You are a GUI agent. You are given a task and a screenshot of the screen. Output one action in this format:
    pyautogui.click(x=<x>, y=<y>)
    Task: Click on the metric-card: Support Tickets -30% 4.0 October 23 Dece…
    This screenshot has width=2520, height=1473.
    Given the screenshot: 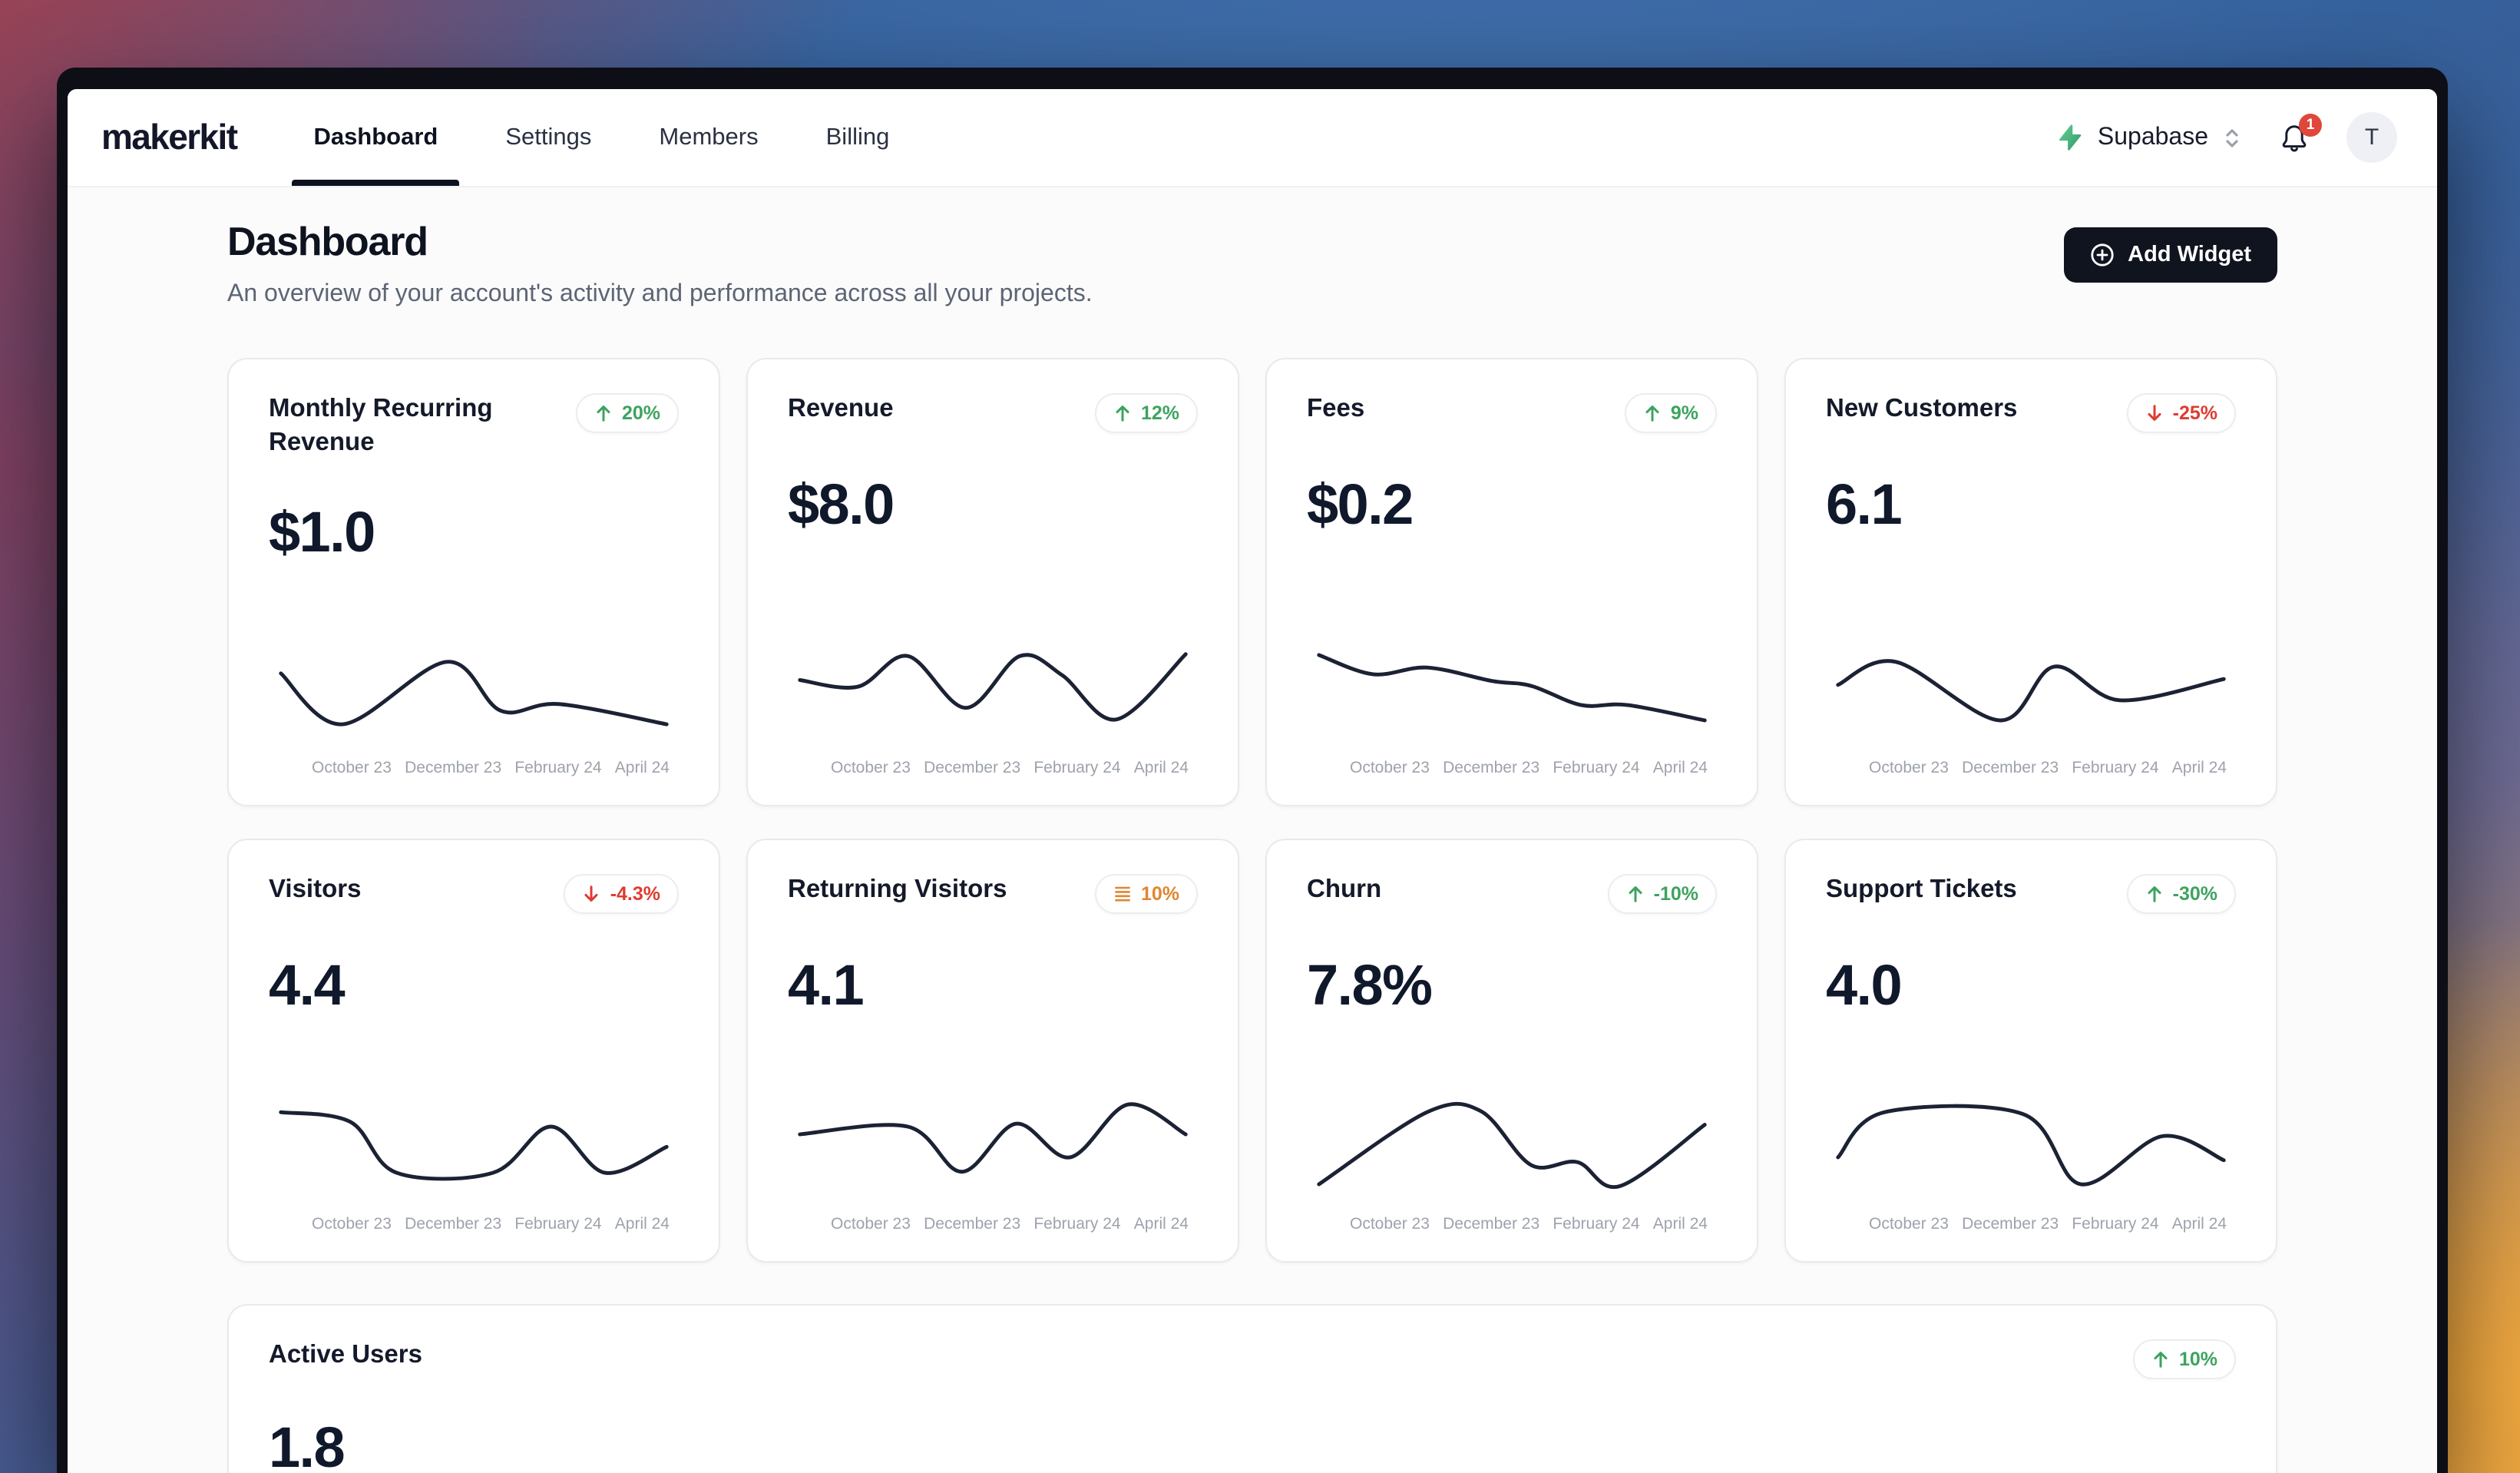 What is the action you would take?
    pyautogui.click(x=2031, y=1051)
    